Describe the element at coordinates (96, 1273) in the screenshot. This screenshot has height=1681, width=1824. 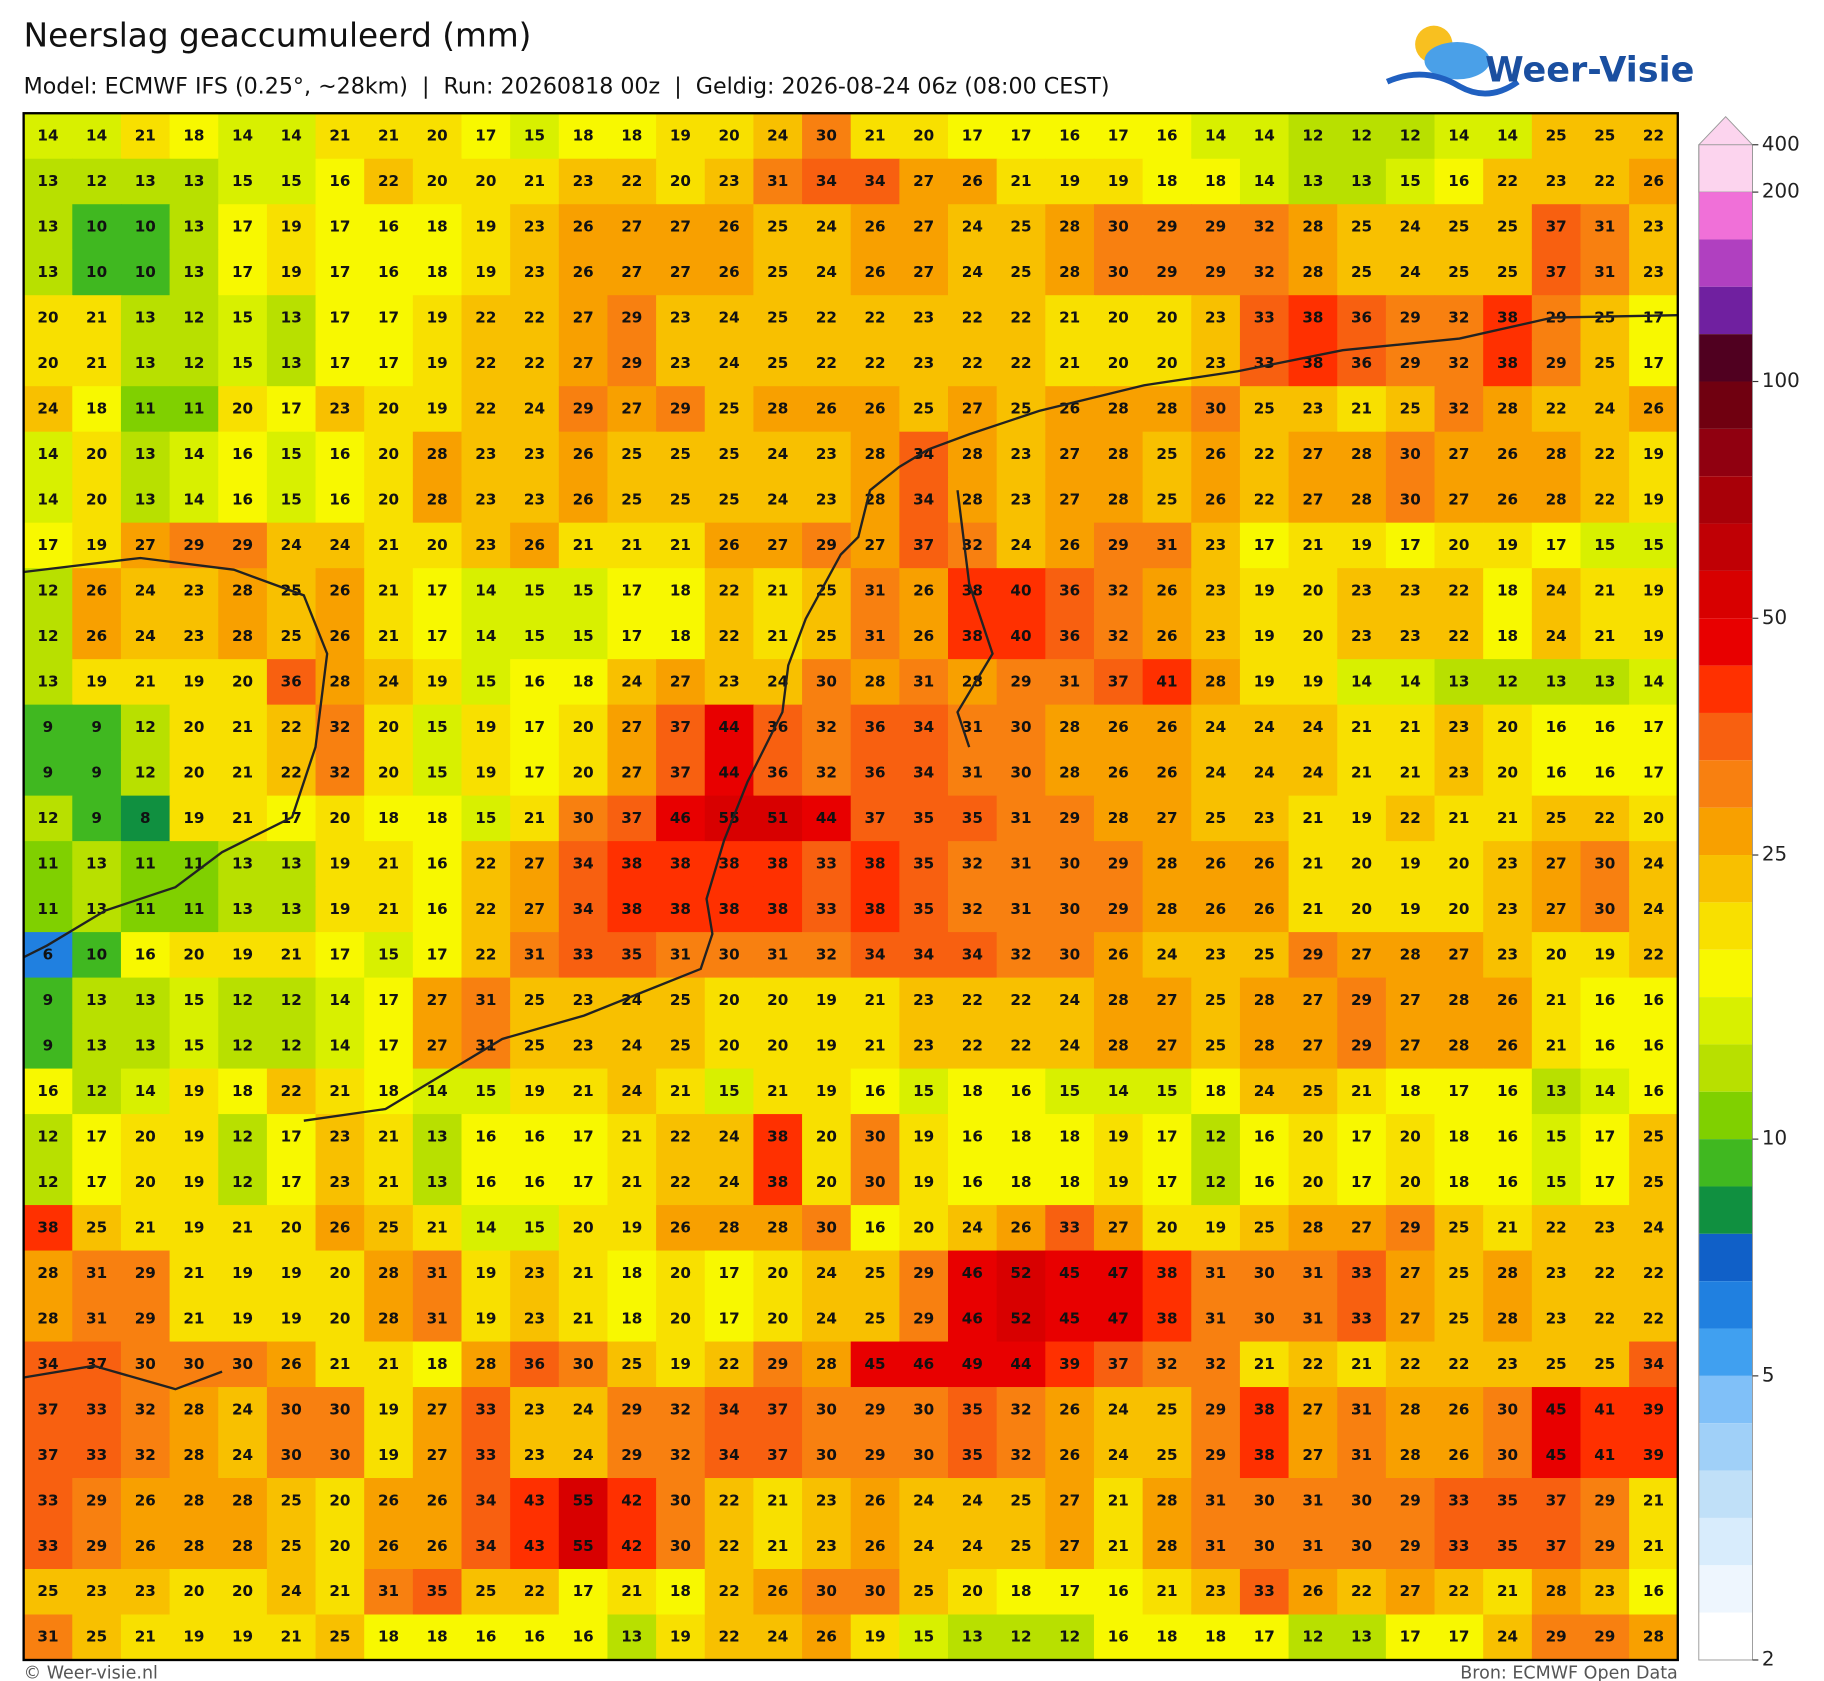
I see `cell-value: 31` at that location.